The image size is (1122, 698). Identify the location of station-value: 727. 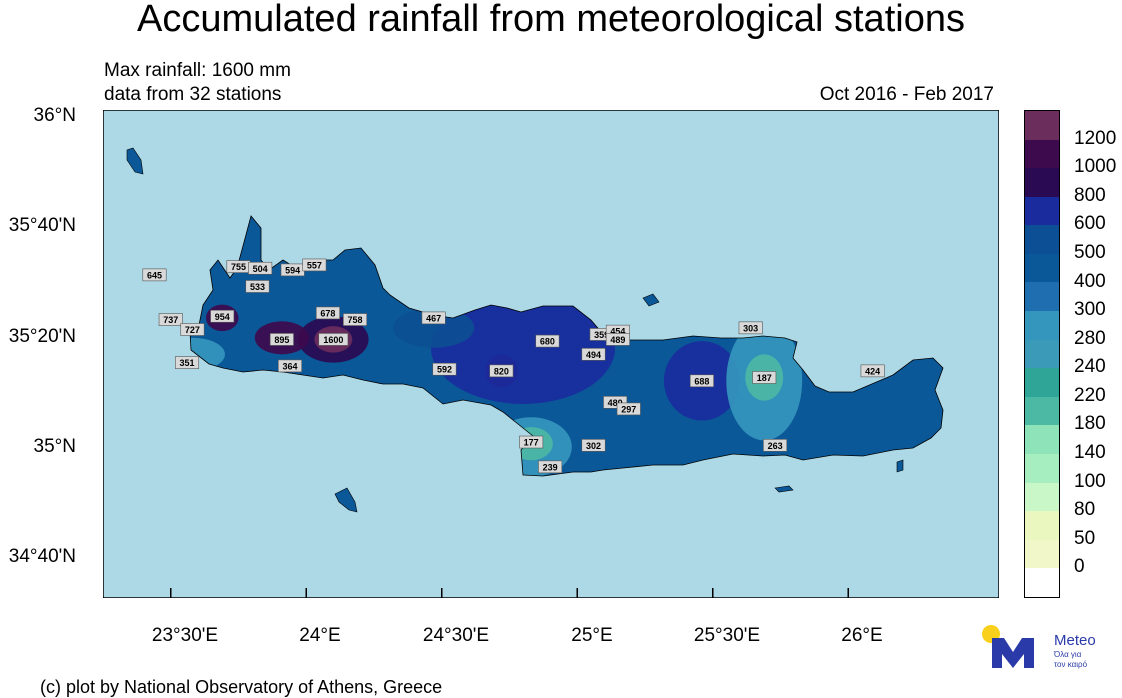
(192, 330).